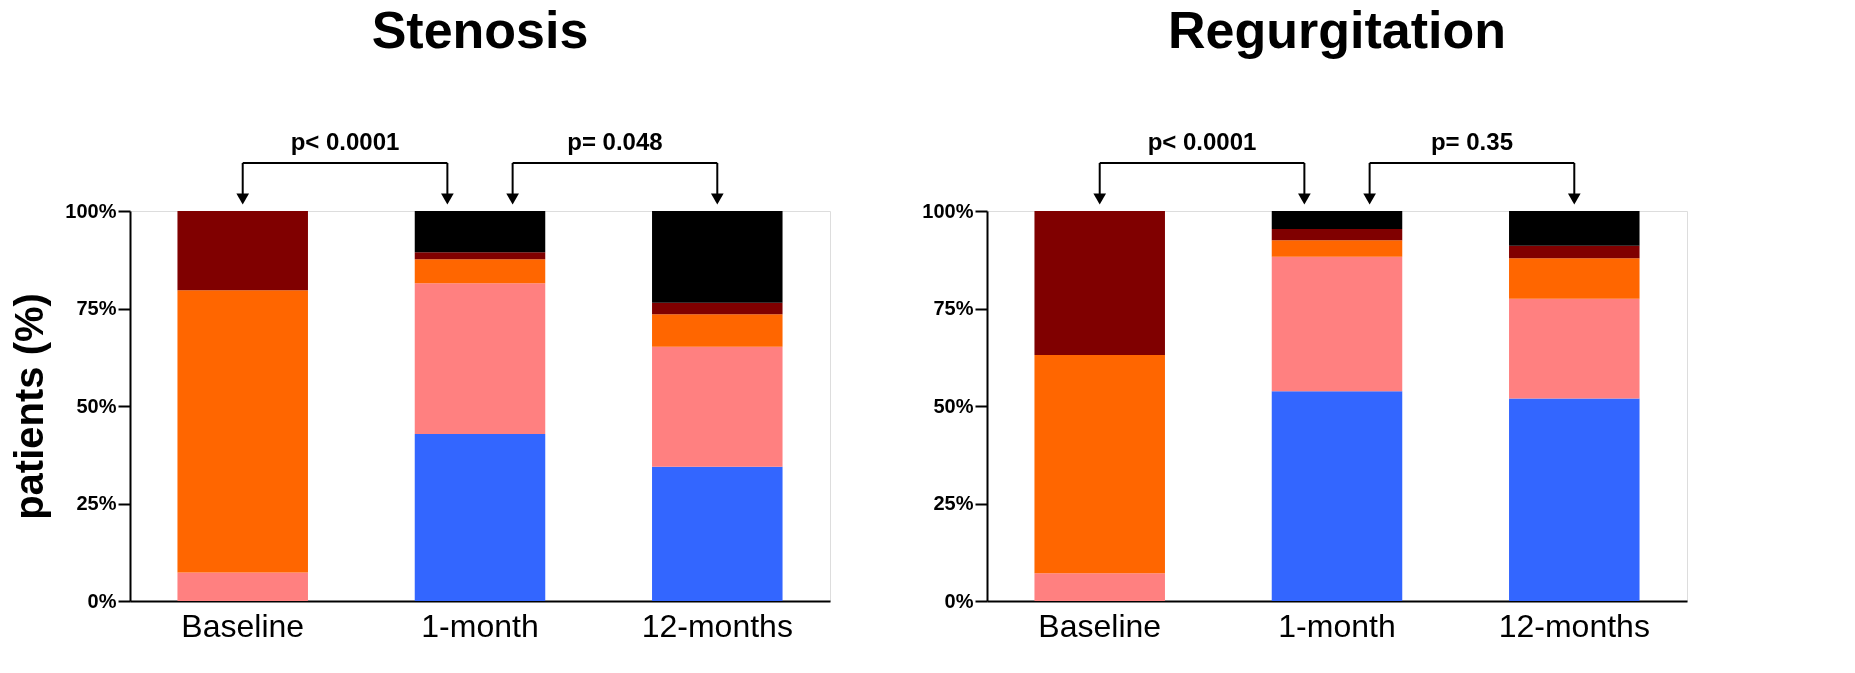 The image size is (1855, 673). Describe the element at coordinates (29, 406) in the screenshot. I see `y-axis-title: patients (%)` at that location.